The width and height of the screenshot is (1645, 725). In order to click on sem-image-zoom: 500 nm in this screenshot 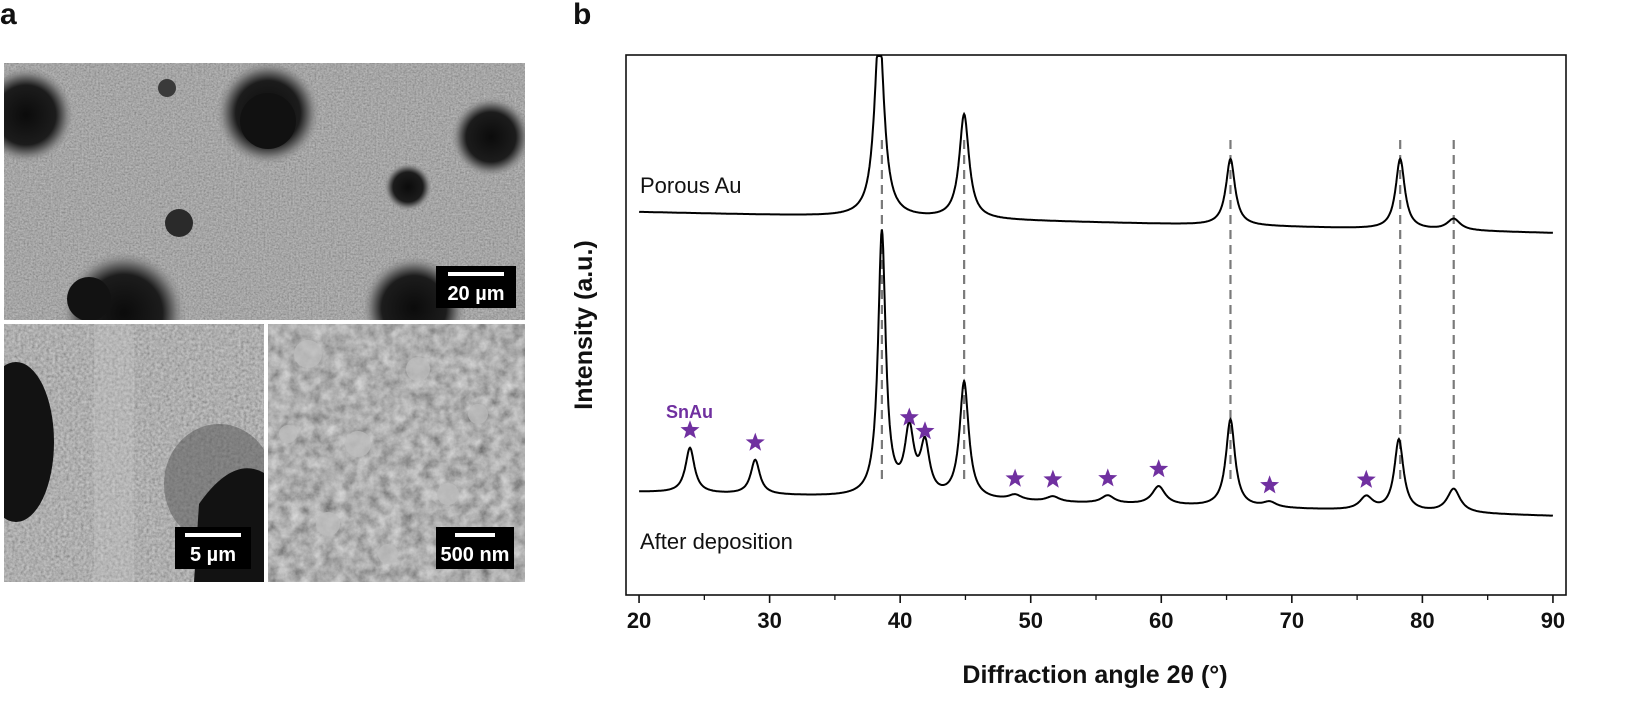, I will do `click(396, 453)`.